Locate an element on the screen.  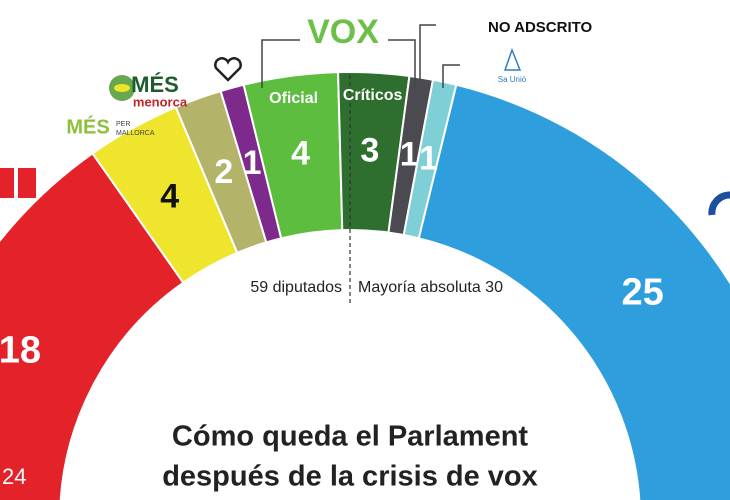
vox-logo: VOX is located at coordinates (343, 32).